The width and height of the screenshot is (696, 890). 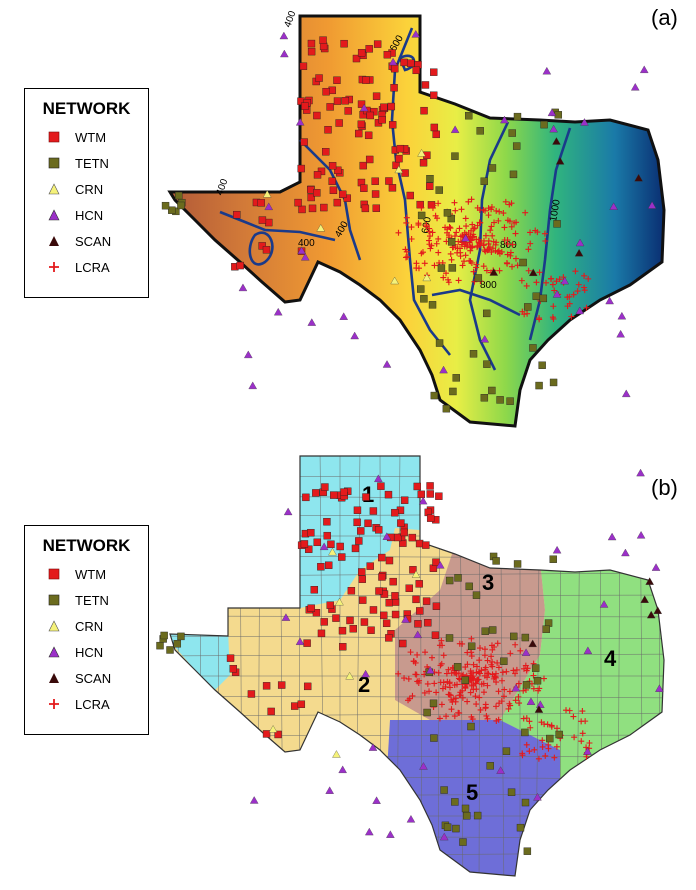 I want to click on legend-item-scan: SCAN, so click(x=79, y=241).